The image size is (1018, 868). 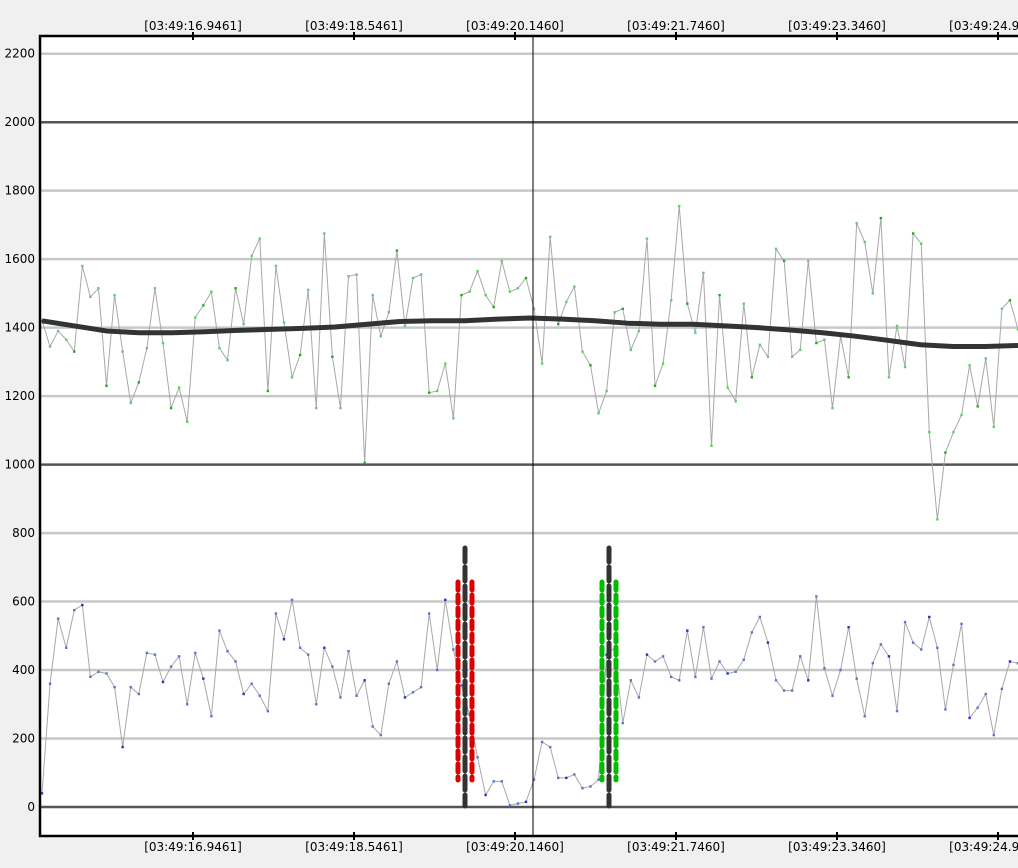 What do you see at coordinates (515, 26) in the screenshot?
I see `x-tick-label-top-2: [03:49:20.1460]` at bounding box center [515, 26].